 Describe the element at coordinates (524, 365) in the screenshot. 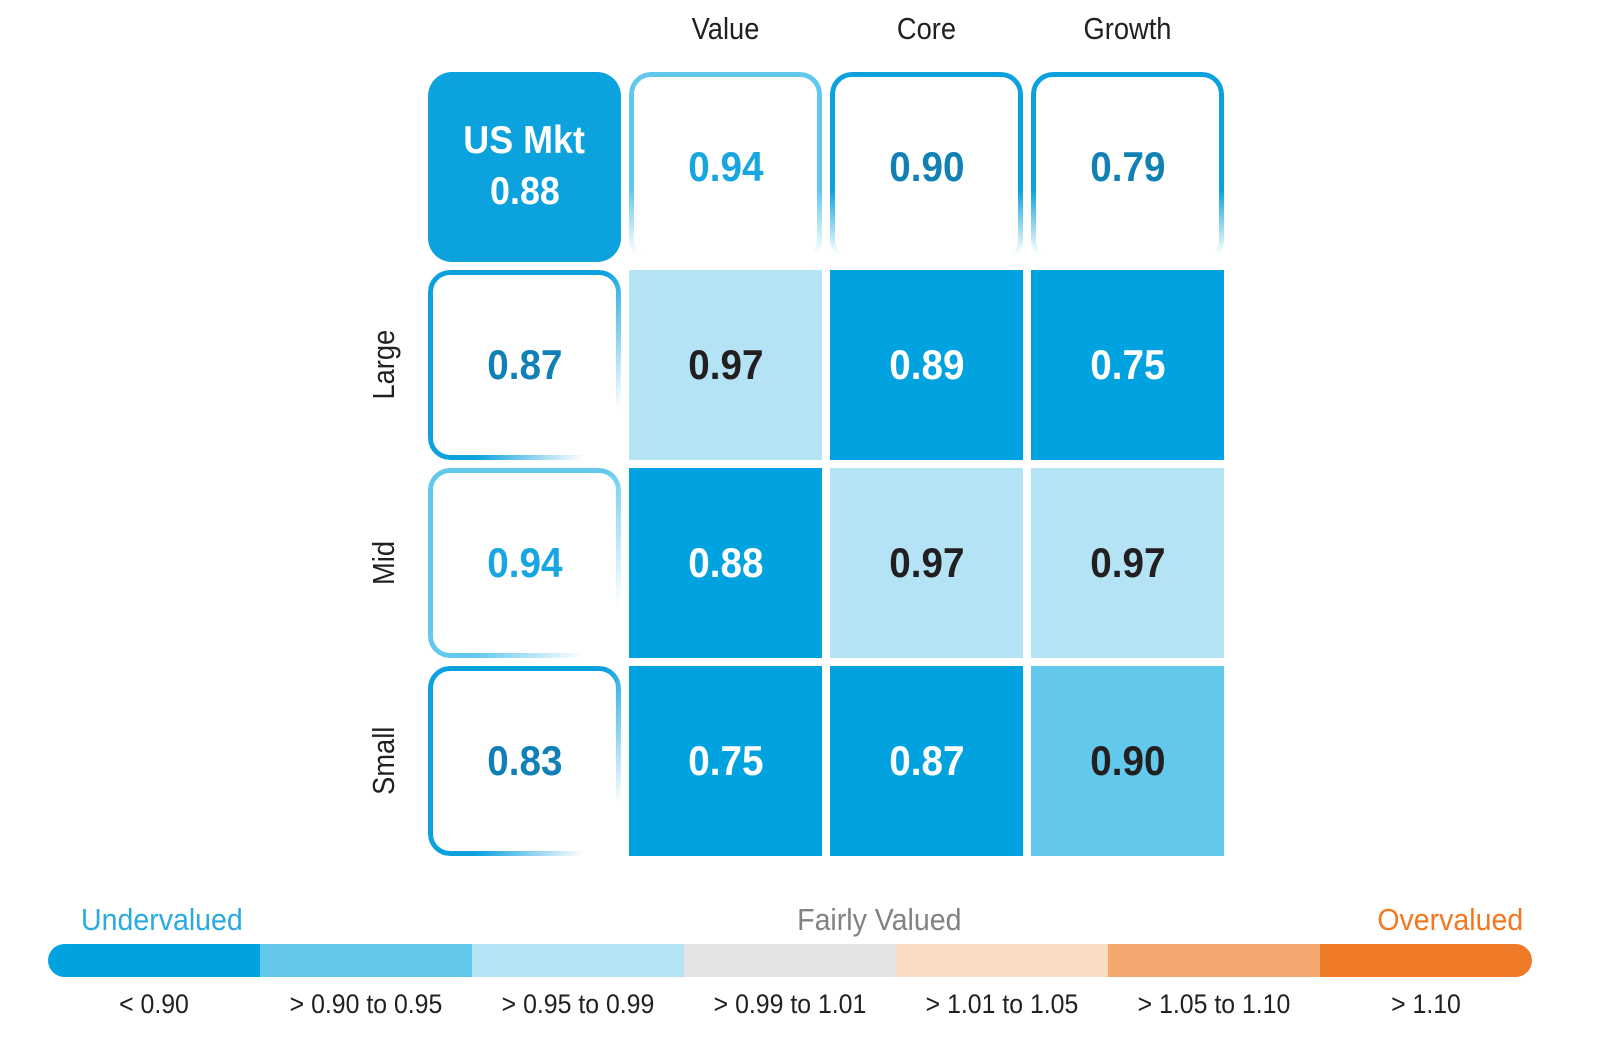

I see `row-summary-large: 0.87` at that location.